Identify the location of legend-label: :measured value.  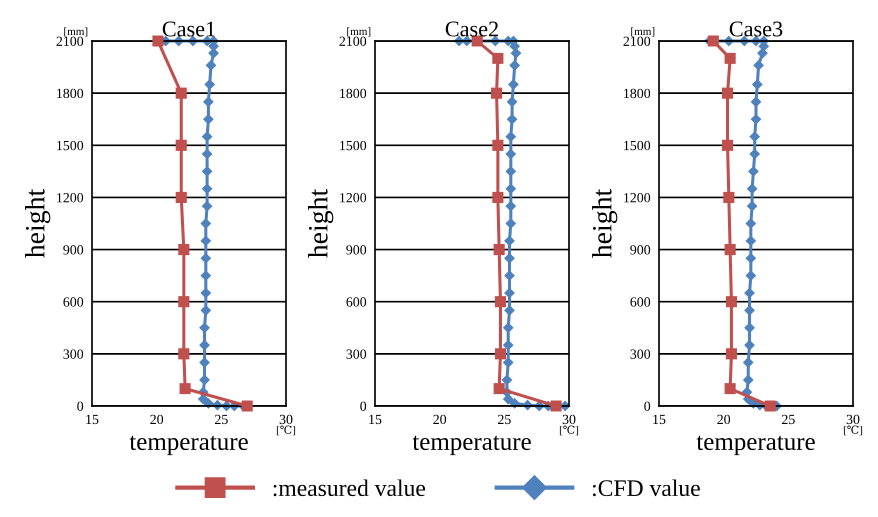
(350, 488).